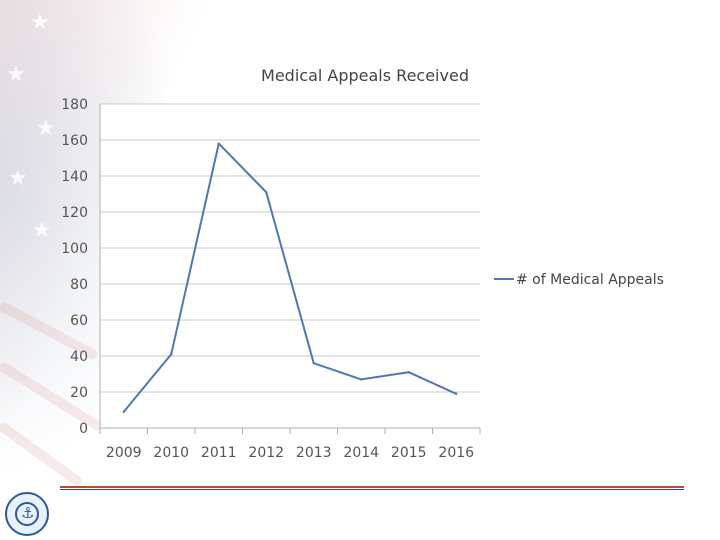 This screenshot has width=720, height=540. I want to click on x-tick-label: 2011, so click(219, 453).